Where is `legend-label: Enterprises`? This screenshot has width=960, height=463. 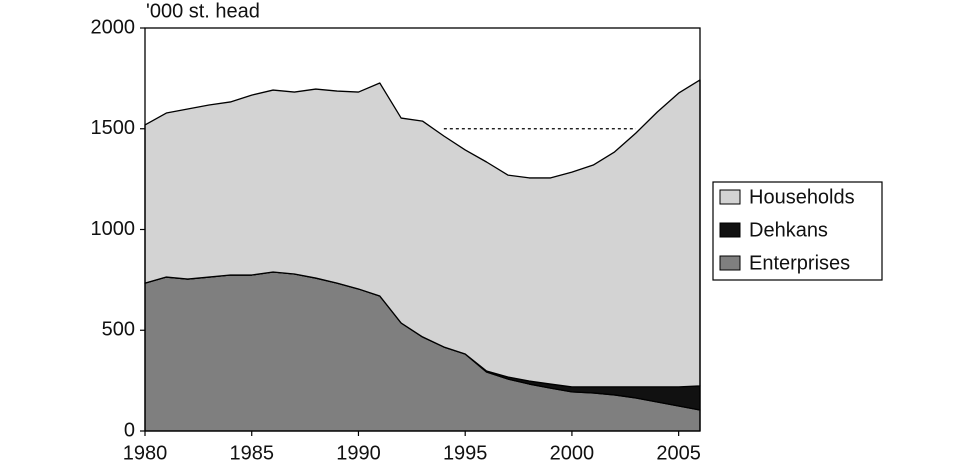
legend-label: Enterprises is located at coordinates (799, 263).